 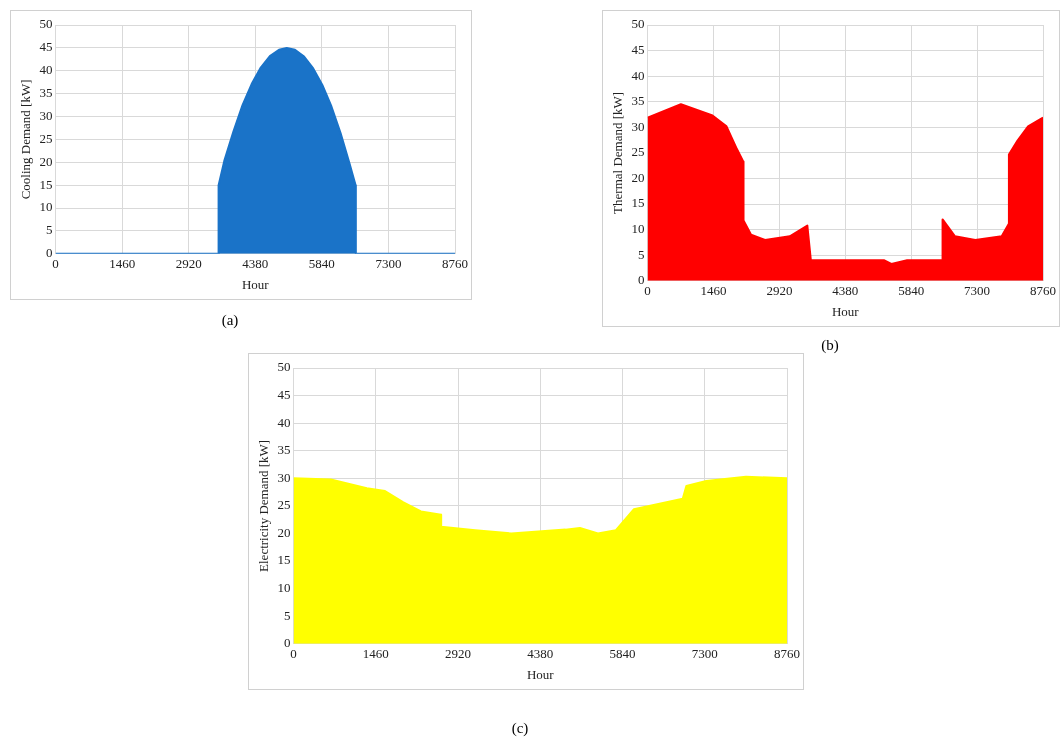 I want to click on text: (c), so click(x=520, y=728).